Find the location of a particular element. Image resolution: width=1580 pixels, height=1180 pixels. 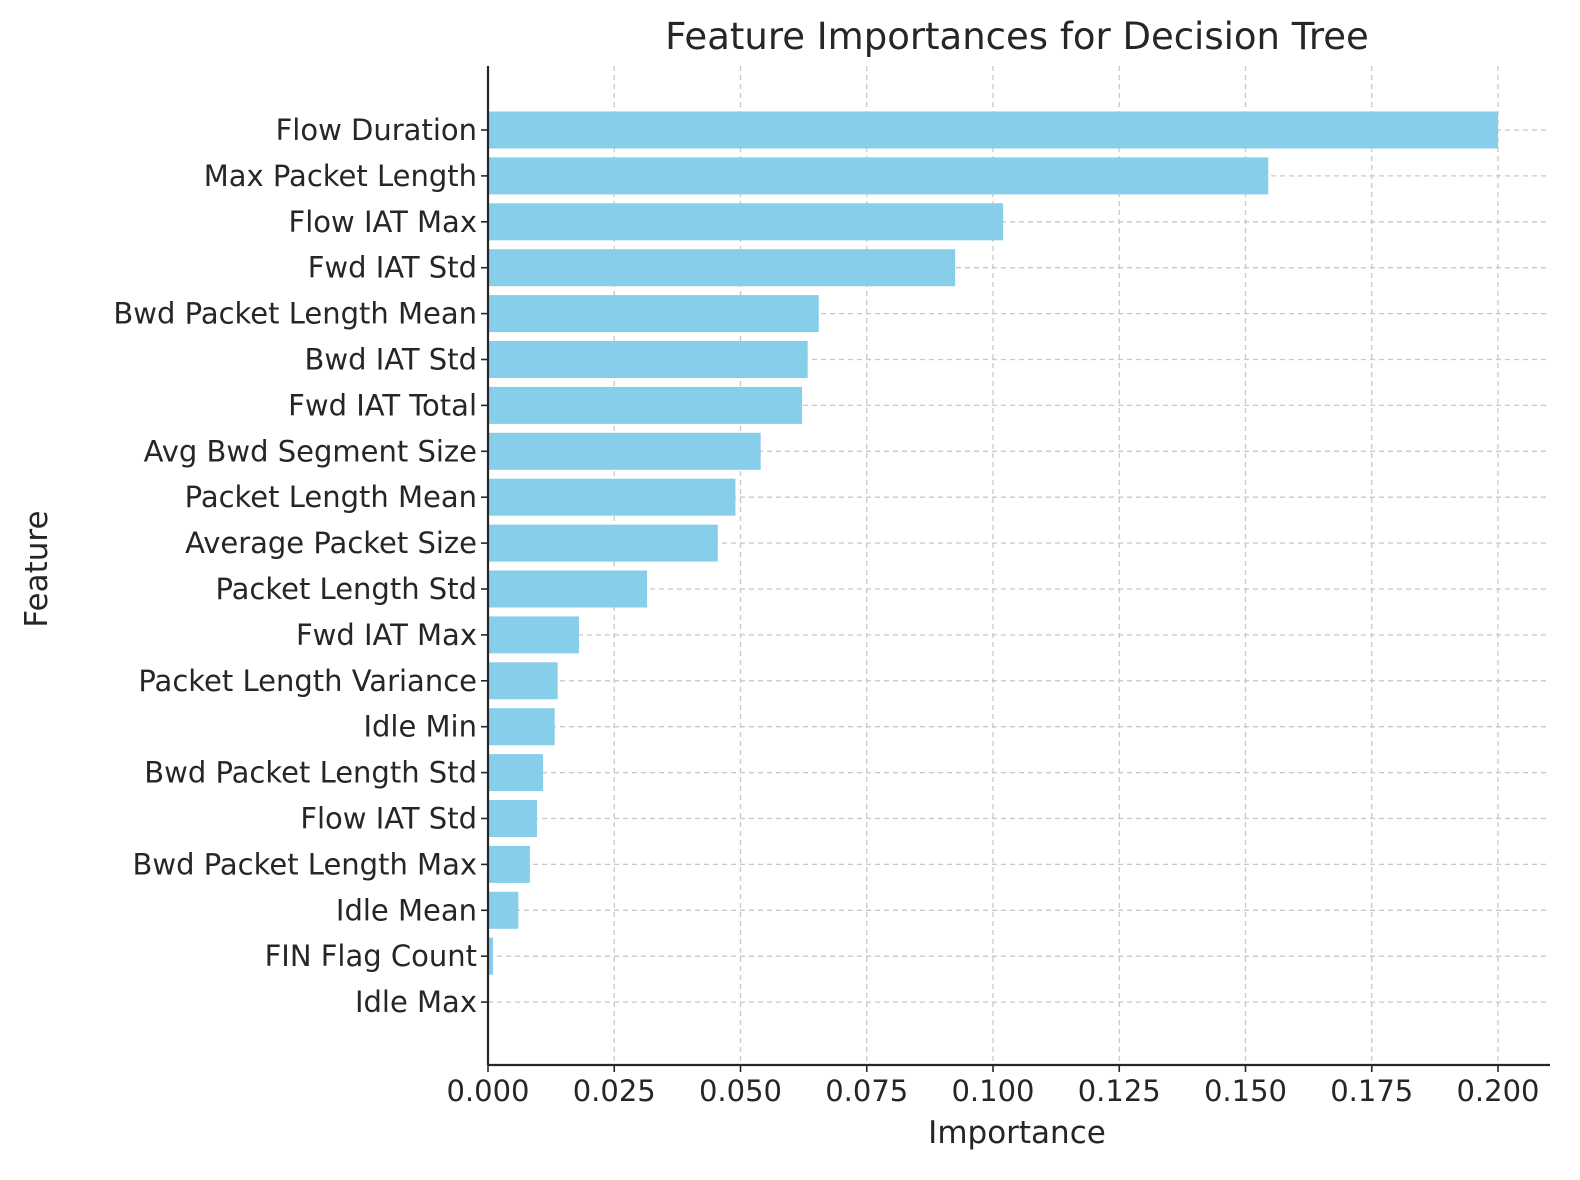

x-tick-label: 0.100 is located at coordinates (992, 1091).